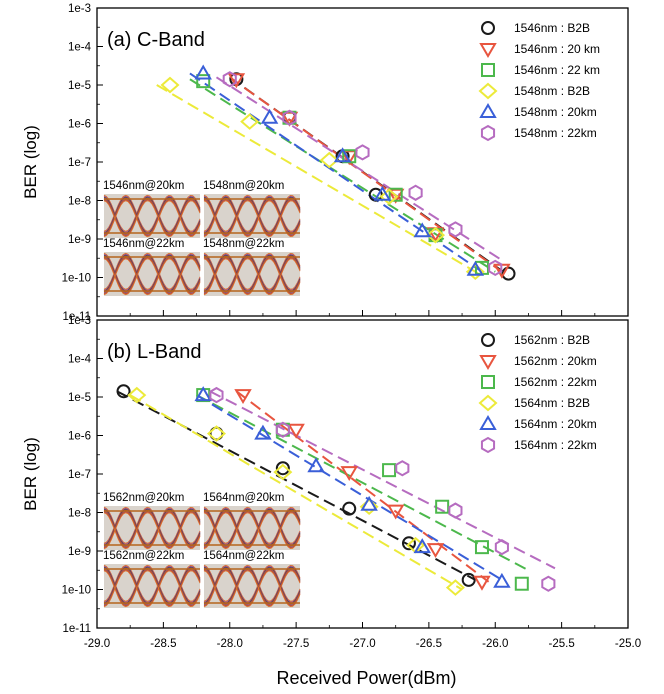  I want to click on legend-label: 1564nm : 22km, so click(555, 445).